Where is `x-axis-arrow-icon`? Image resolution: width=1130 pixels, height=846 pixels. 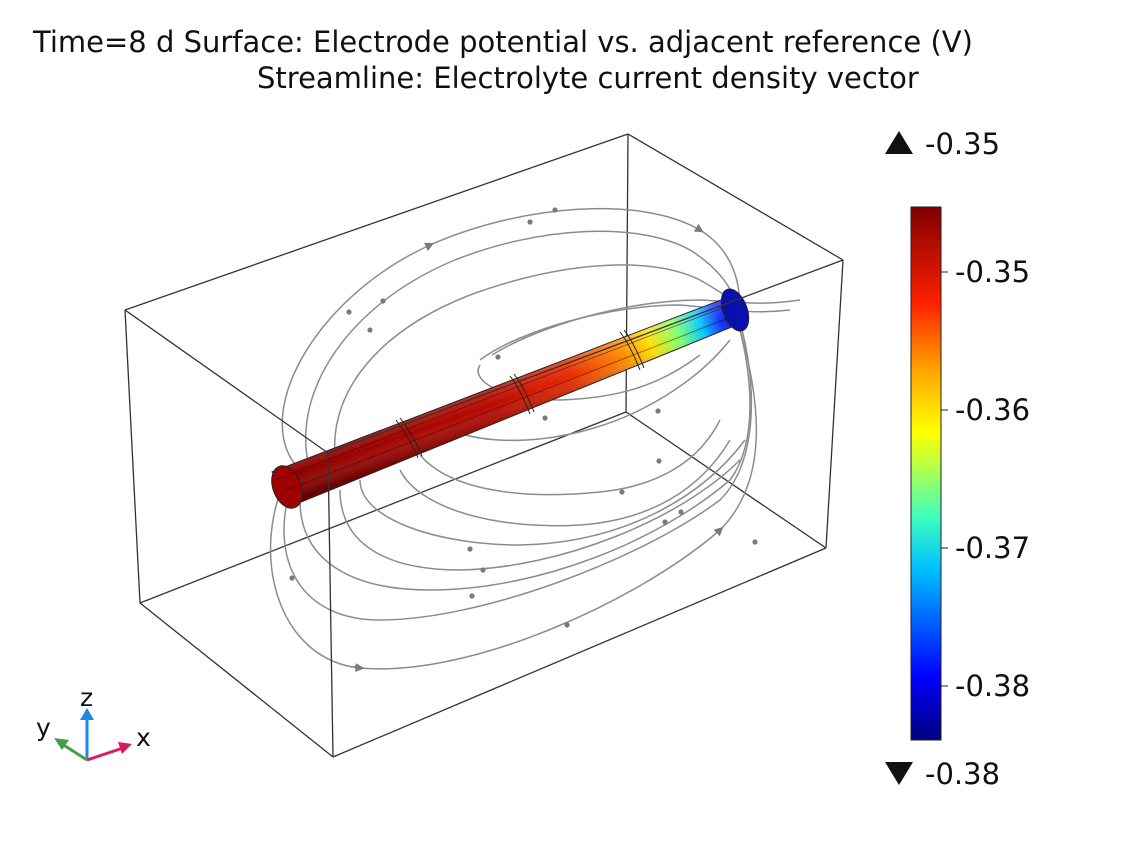 x-axis-arrow-icon is located at coordinates (125, 748).